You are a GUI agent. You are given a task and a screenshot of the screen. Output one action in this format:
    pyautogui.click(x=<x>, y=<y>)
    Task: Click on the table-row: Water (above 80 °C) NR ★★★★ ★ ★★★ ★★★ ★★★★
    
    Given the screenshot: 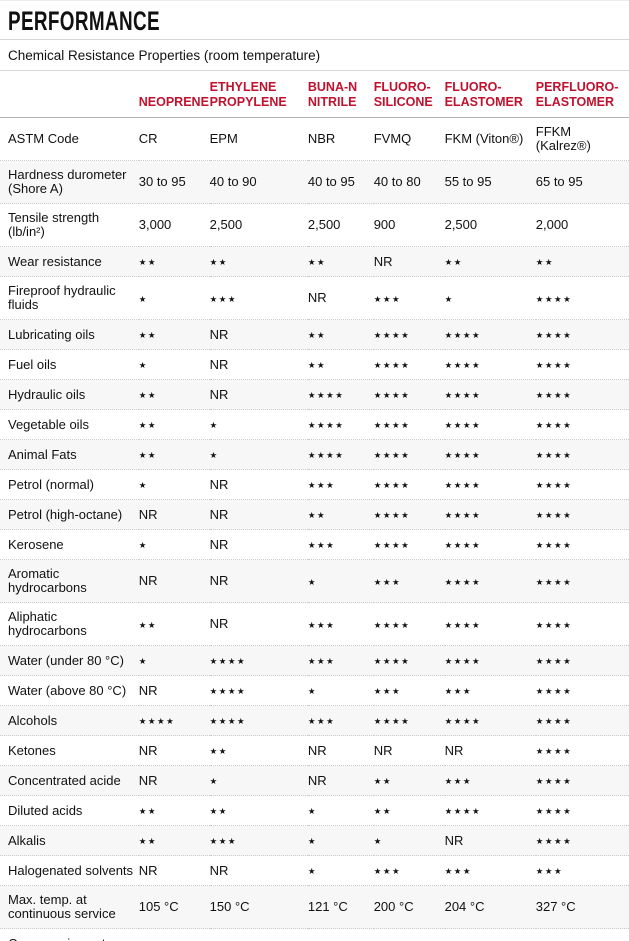 What is the action you would take?
    pyautogui.click(x=314, y=690)
    